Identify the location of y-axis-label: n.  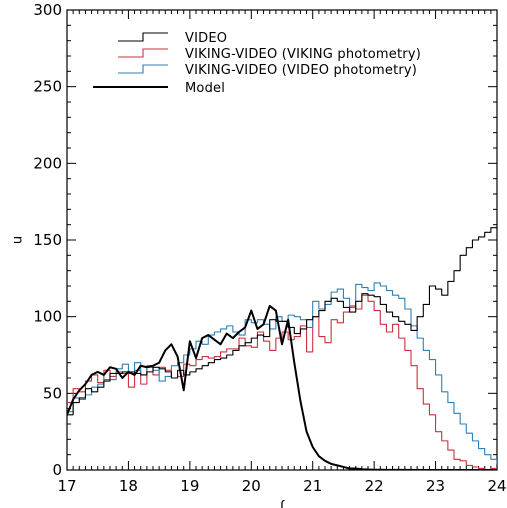
(17, 240).